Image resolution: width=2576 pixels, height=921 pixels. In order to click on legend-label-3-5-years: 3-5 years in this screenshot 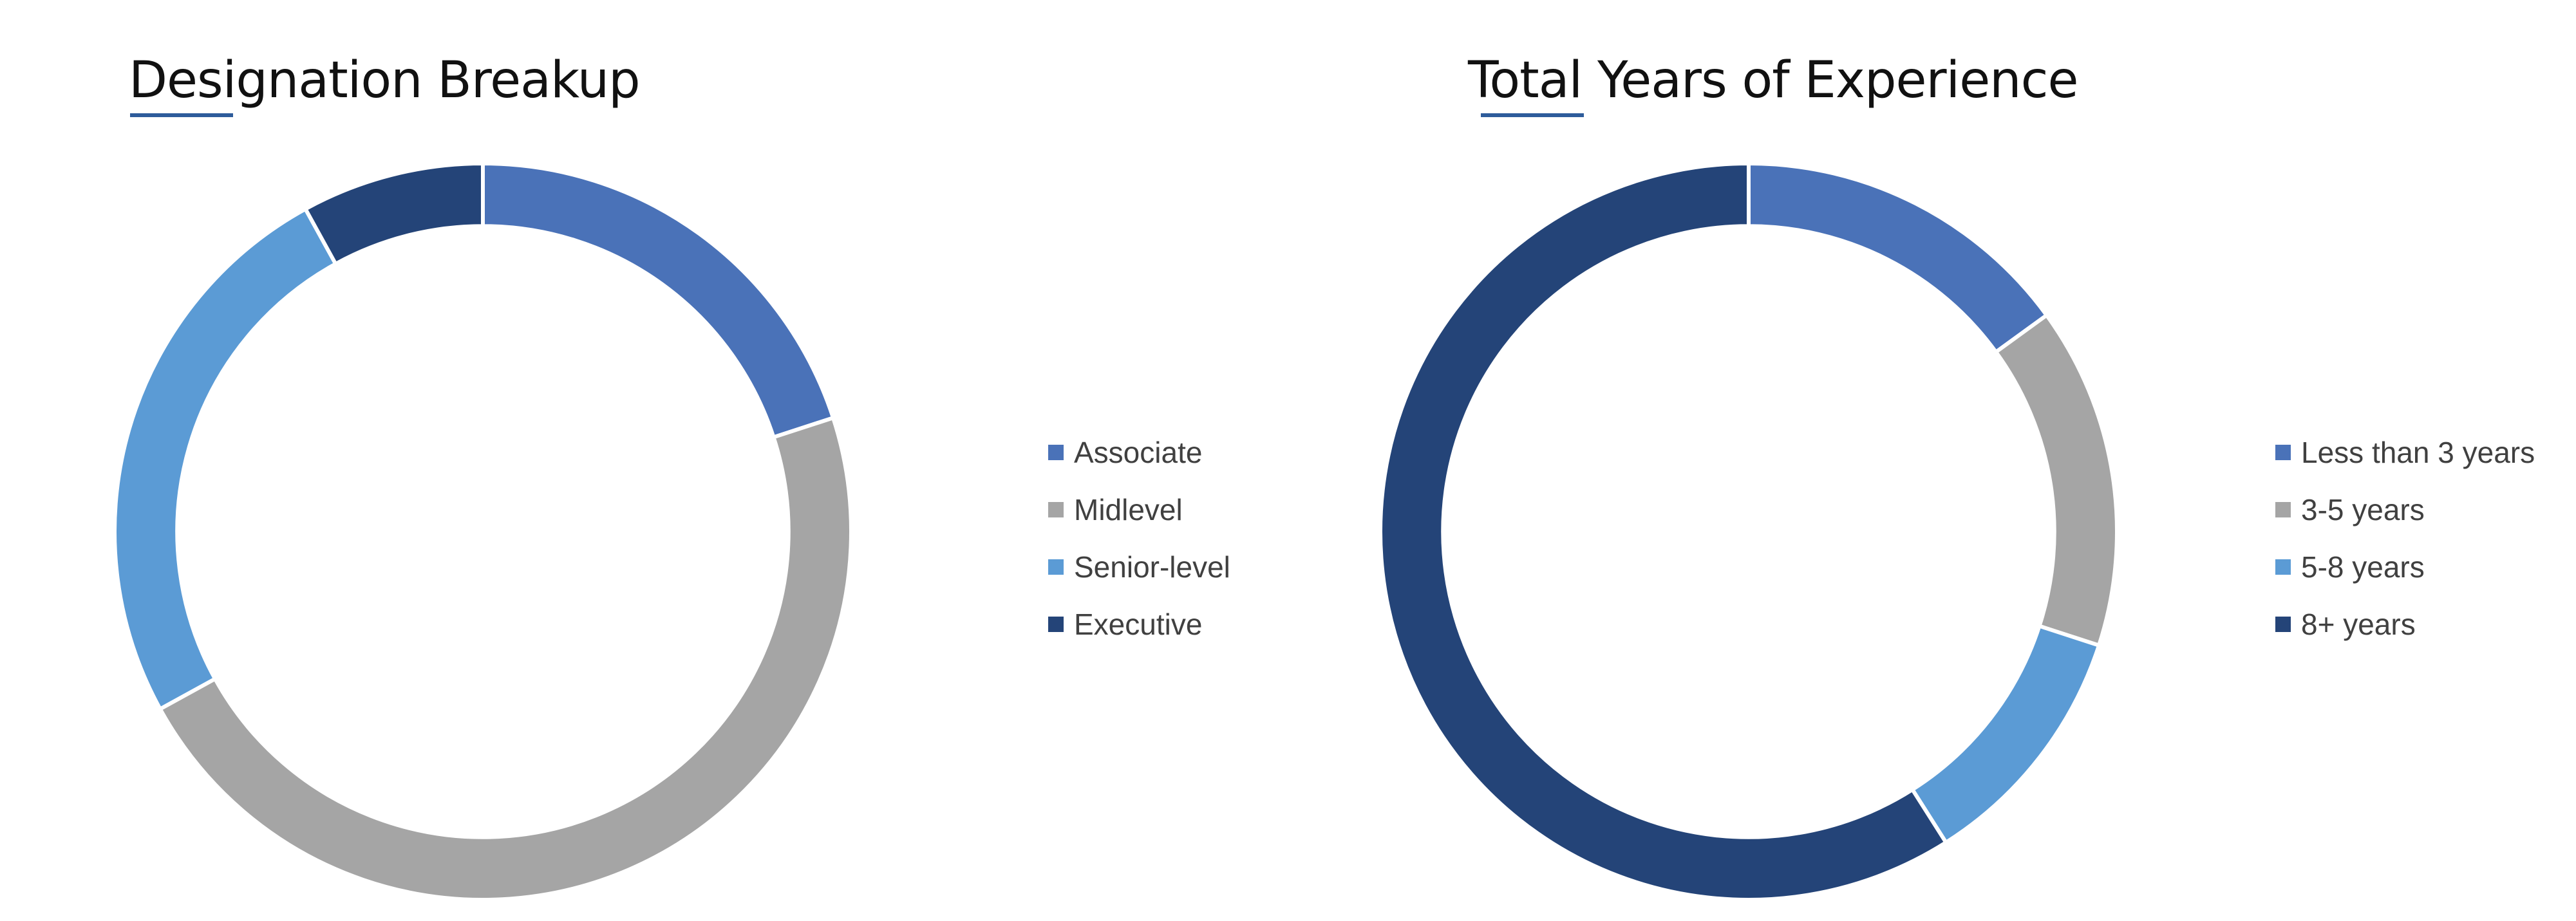, I will do `click(2363, 509)`.